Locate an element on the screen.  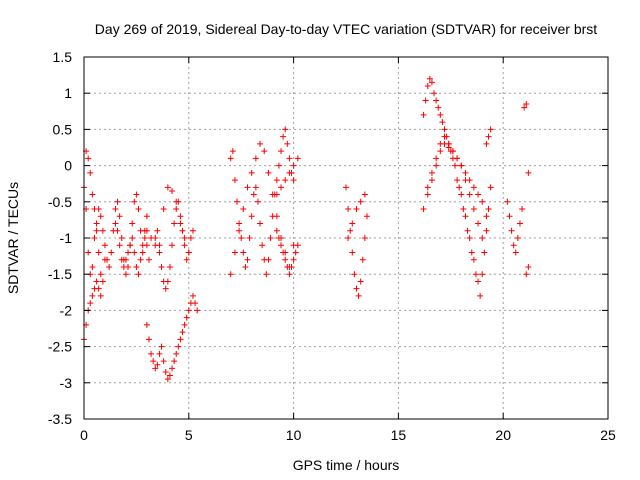
x-tick-labels: 0 5 10 15 20 25 is located at coordinates (348, 435).